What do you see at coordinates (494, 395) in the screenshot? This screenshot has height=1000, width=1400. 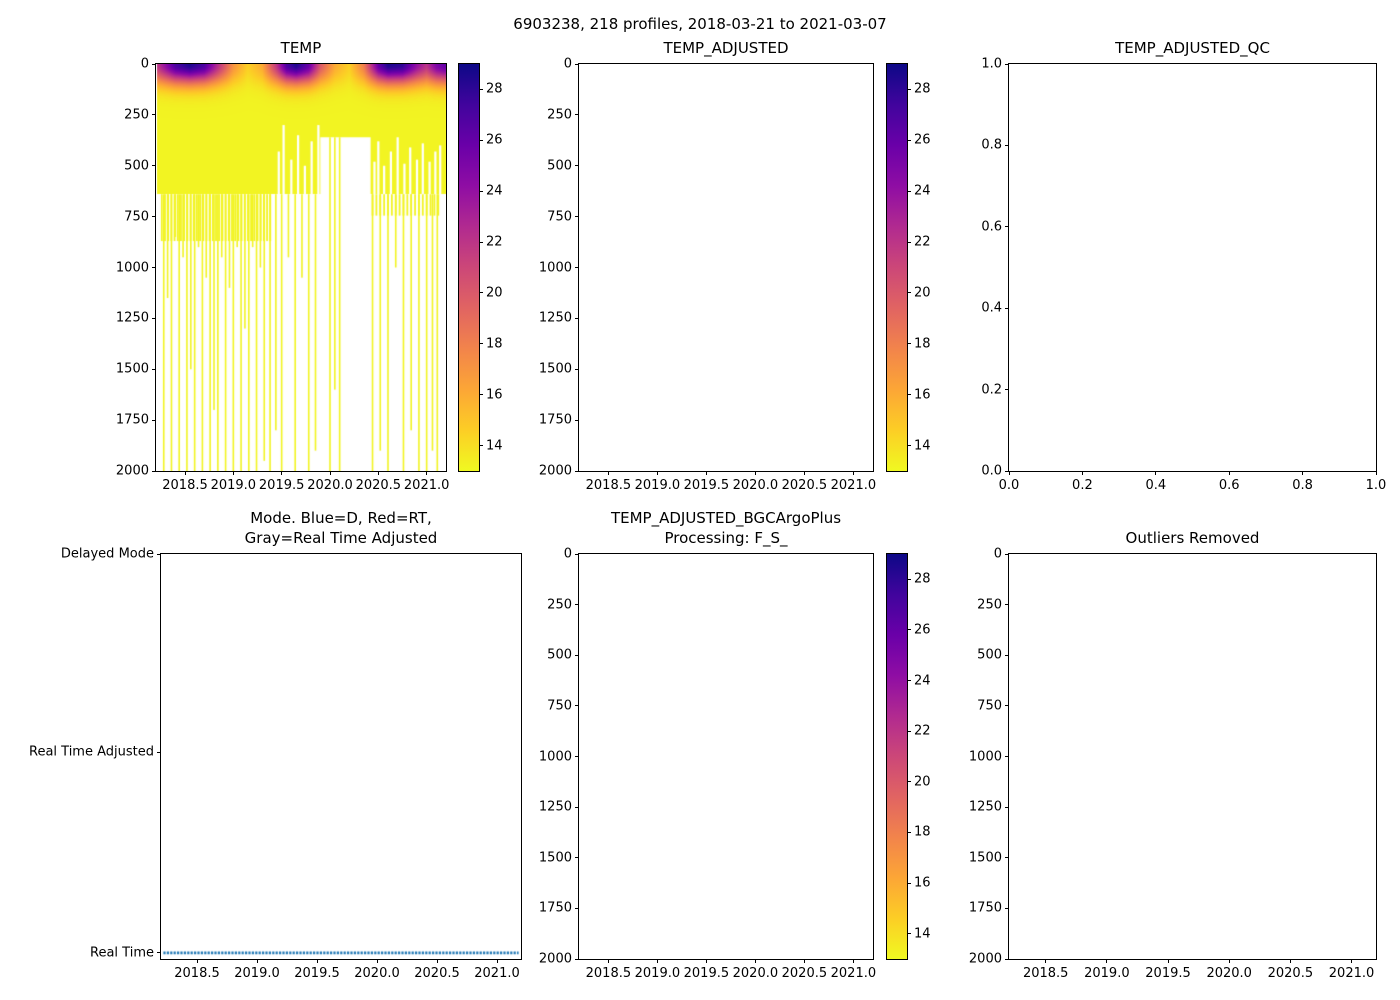 I see `colorbar-tick-label: 16` at bounding box center [494, 395].